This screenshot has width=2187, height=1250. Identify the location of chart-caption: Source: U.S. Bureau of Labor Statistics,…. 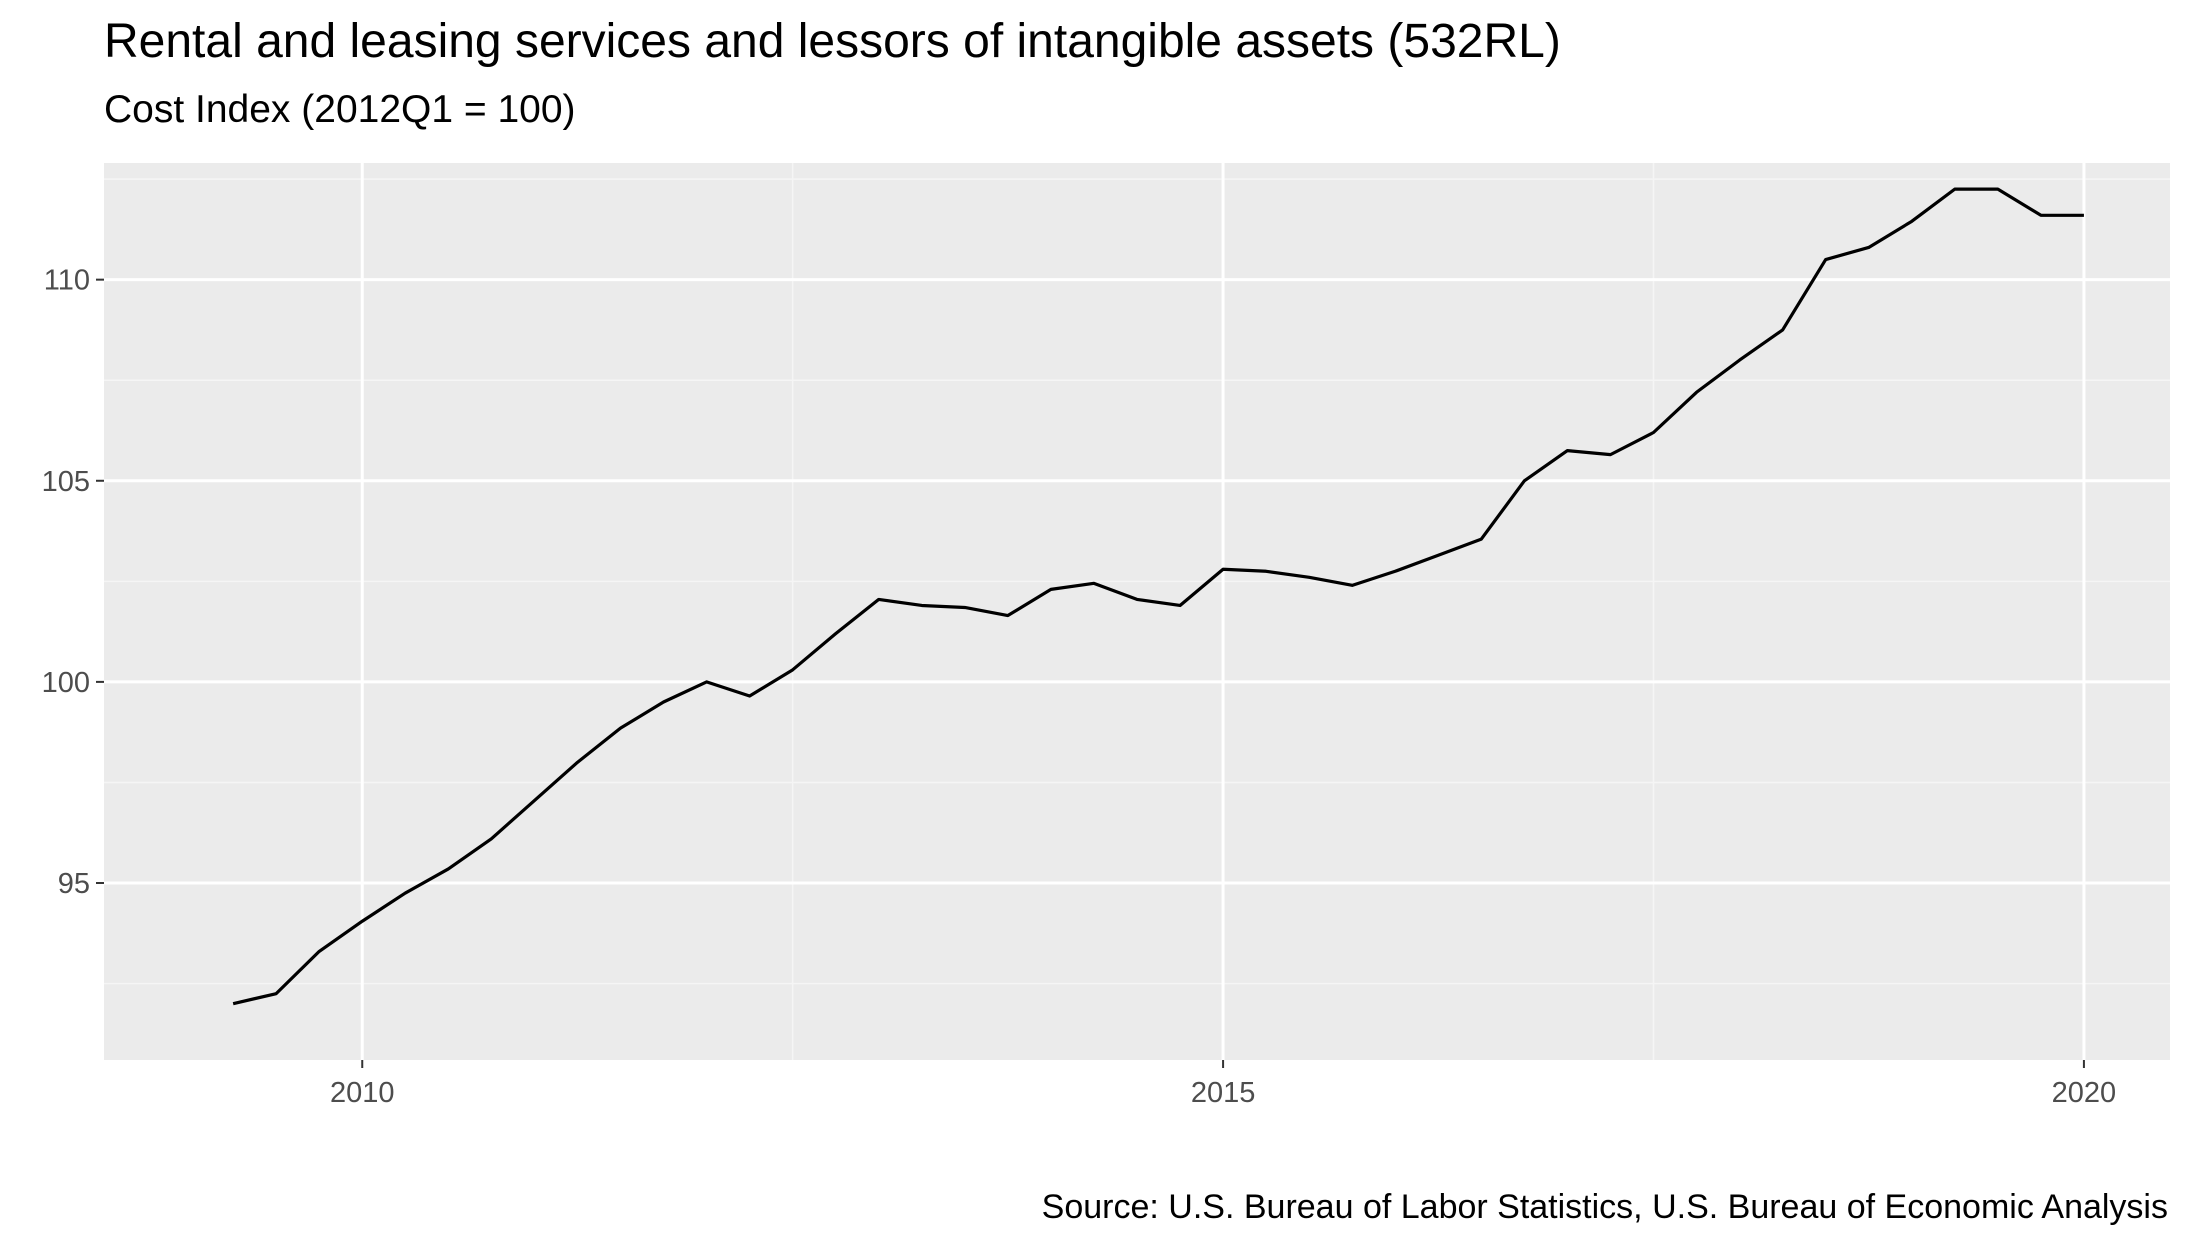
(1604, 1207).